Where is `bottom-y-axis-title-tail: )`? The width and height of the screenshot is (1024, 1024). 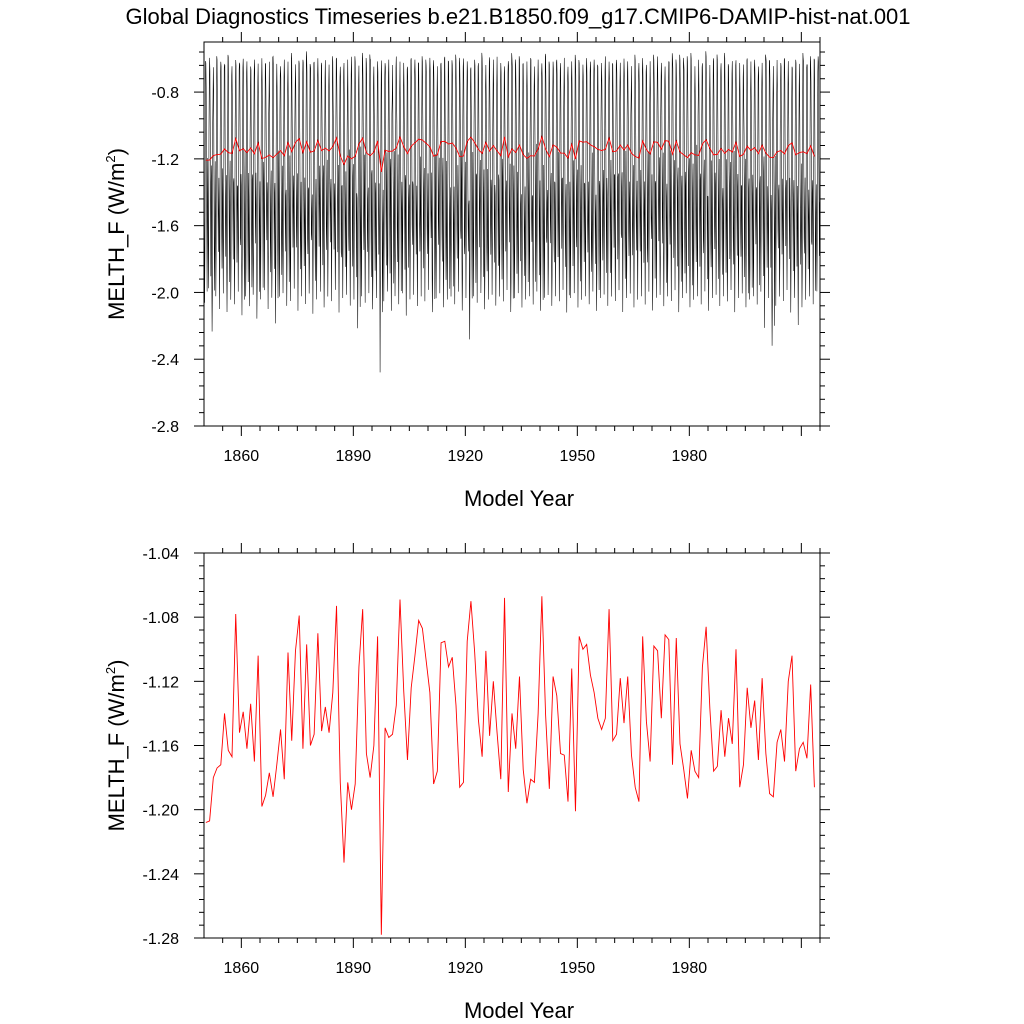
bottom-y-axis-title-tail: ) is located at coordinates (116, 663).